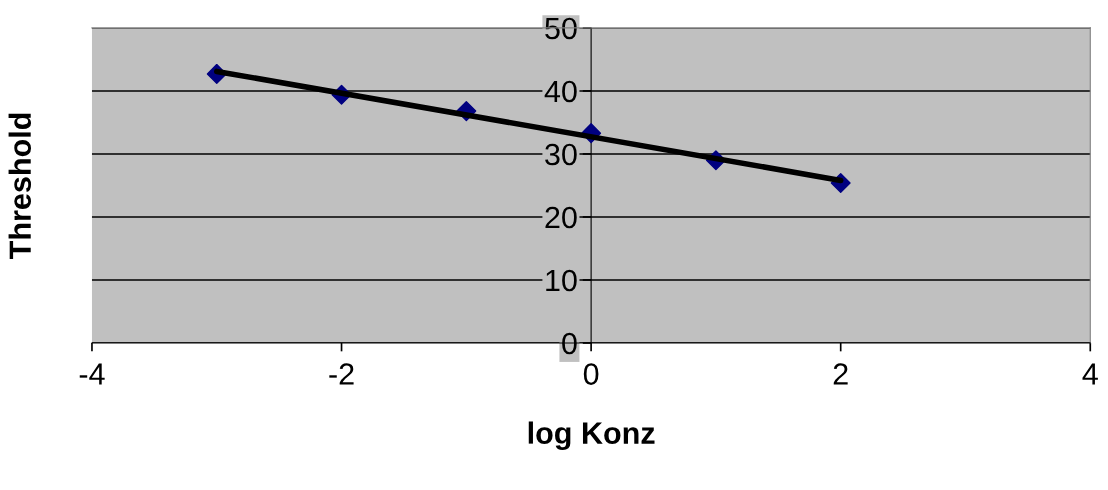 This screenshot has width=1108, height=490. Describe the element at coordinates (569, 343) in the screenshot. I see `y-tick-label: 0` at that location.